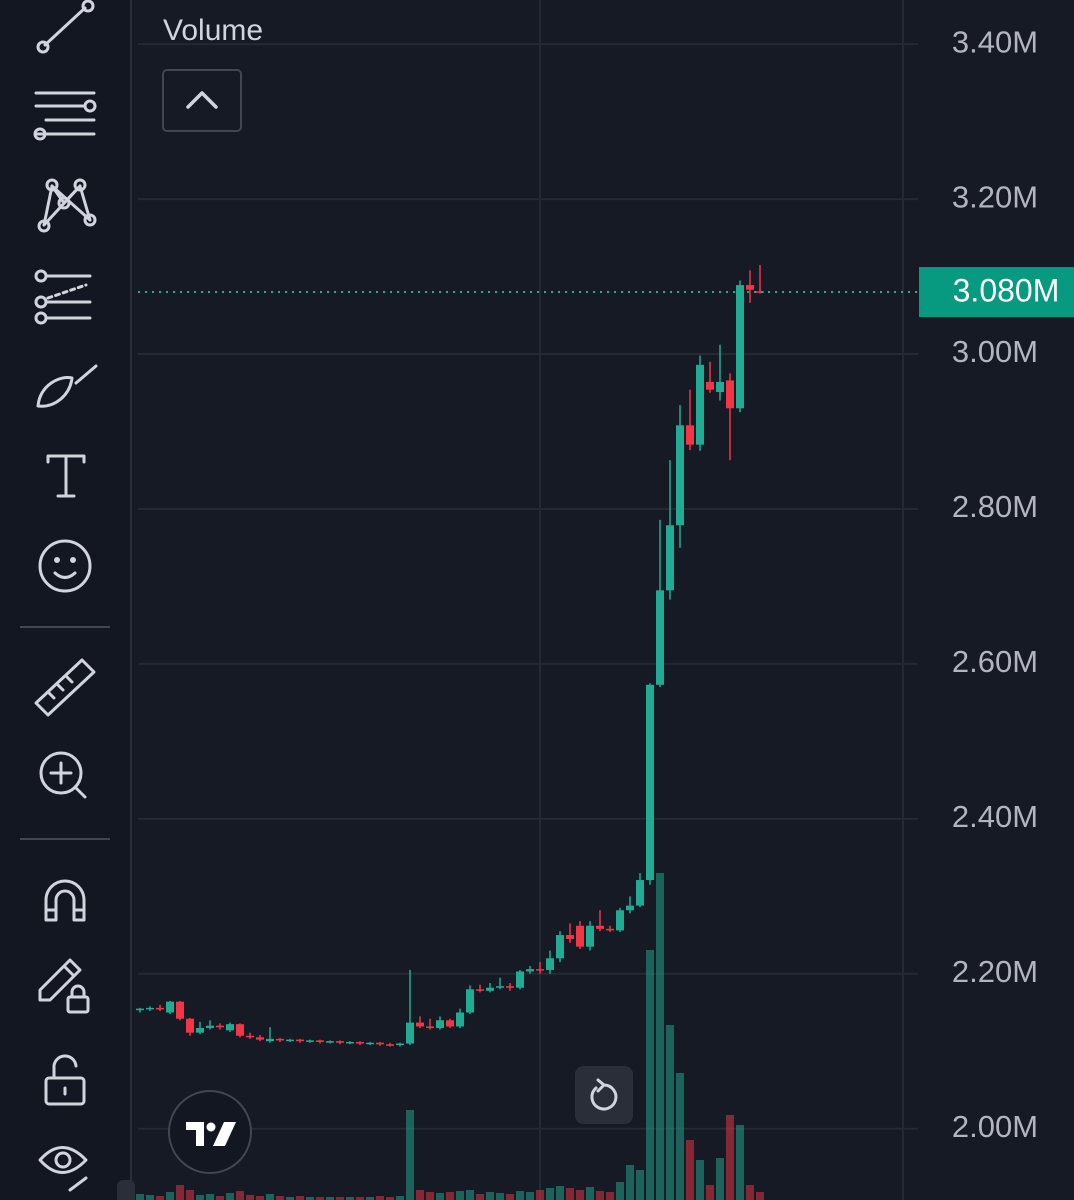 The height and width of the screenshot is (1200, 1074). What do you see at coordinates (126, 1190) in the screenshot?
I see `scroll-handle` at bounding box center [126, 1190].